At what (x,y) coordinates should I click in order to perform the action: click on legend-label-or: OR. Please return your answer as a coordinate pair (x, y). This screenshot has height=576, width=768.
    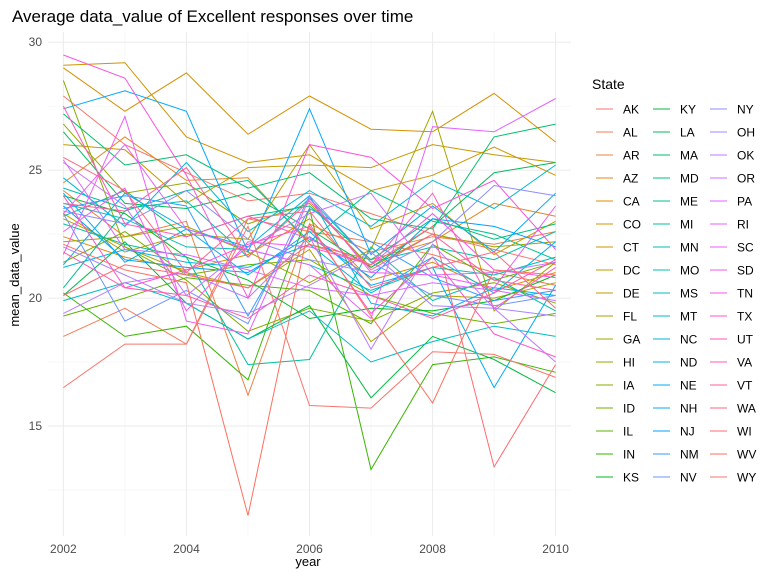
    Looking at the image, I should click on (746, 179).